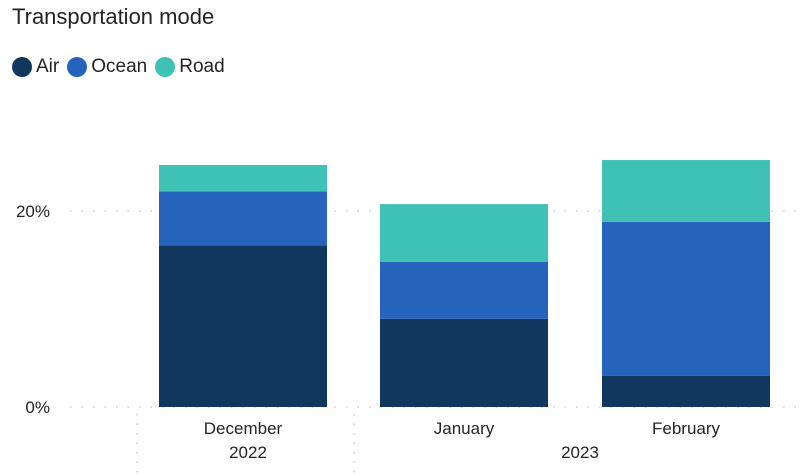 Image resolution: width=812 pixels, height=476 pixels. What do you see at coordinates (243, 326) in the screenshot?
I see `bar-air-december` at bounding box center [243, 326].